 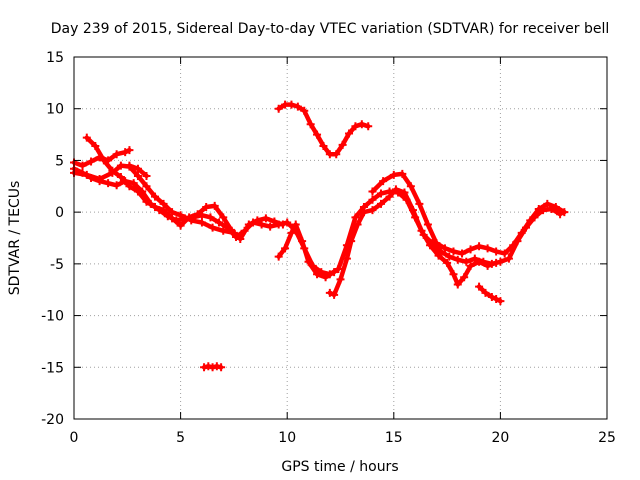 What do you see at coordinates (500, 438) in the screenshot?
I see `x-tick-label: 20` at bounding box center [500, 438].